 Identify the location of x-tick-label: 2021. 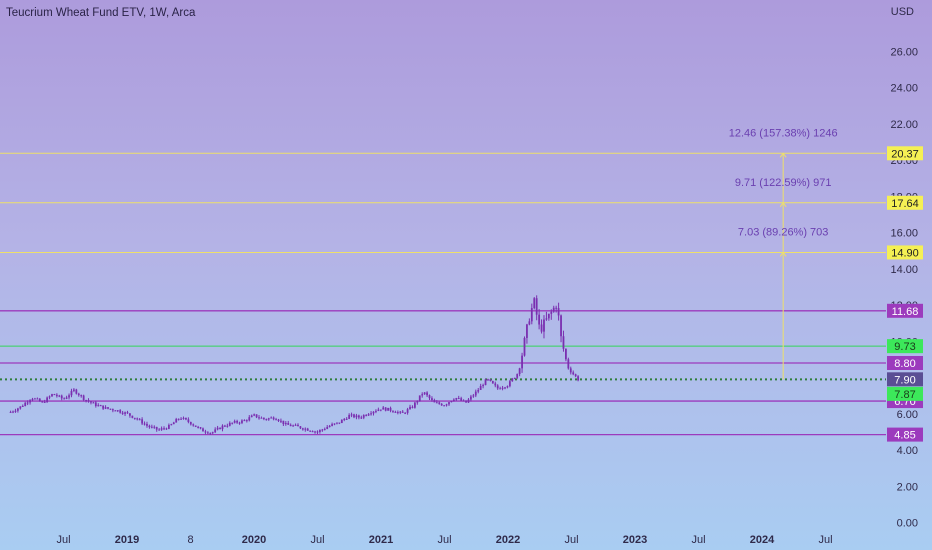
(381, 540).